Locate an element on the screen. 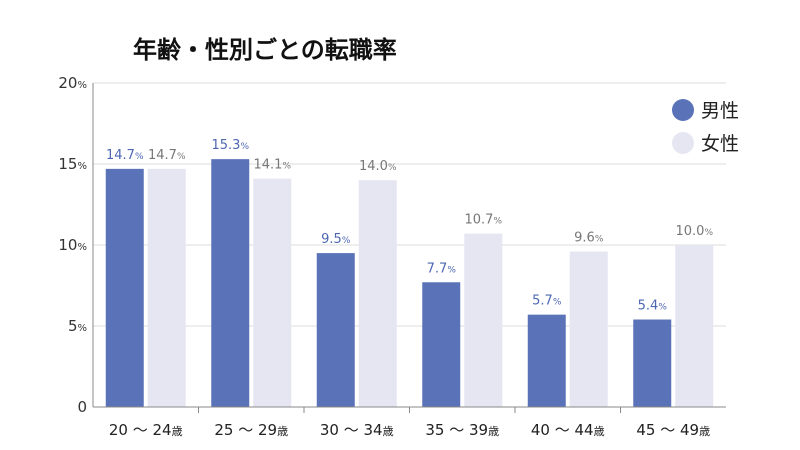  legend-swatch-male is located at coordinates (683, 110).